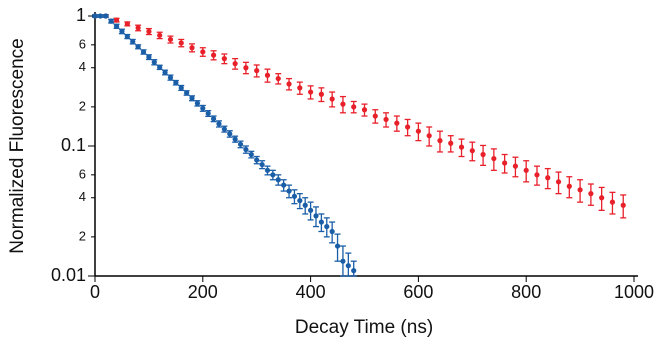 The image size is (664, 351). Describe the element at coordinates (526, 292) in the screenshot. I see `x-tick-label: 800` at that location.